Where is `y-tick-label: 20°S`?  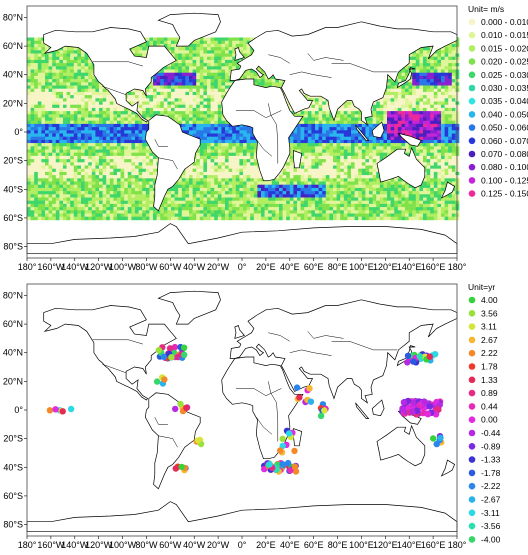
y-tick-label: 20°S is located at coordinates (13, 161).